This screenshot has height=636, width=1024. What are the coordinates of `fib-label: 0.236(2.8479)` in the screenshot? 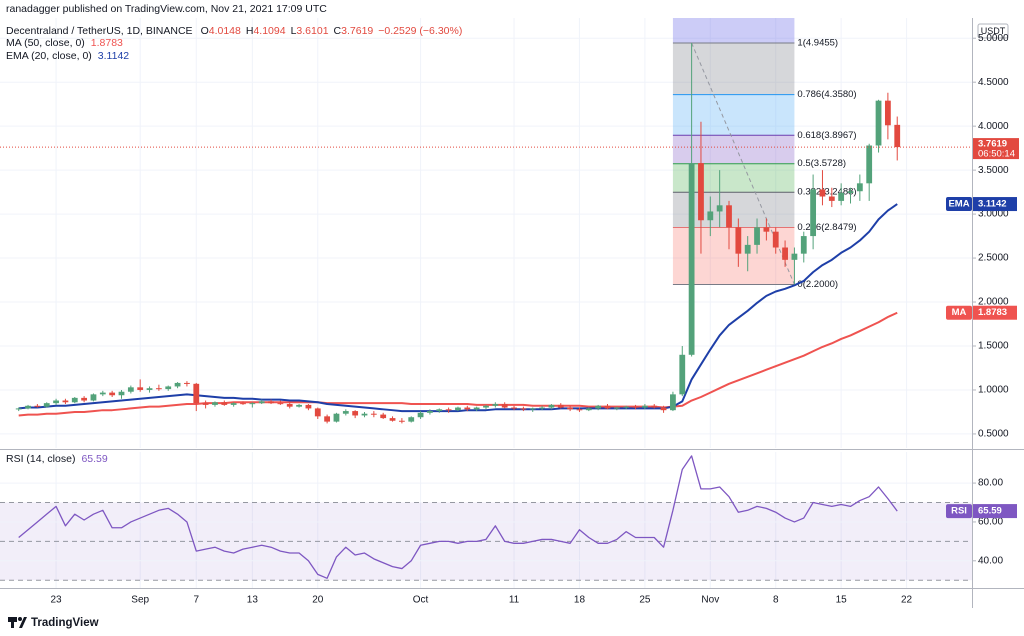 It's located at (826, 227).